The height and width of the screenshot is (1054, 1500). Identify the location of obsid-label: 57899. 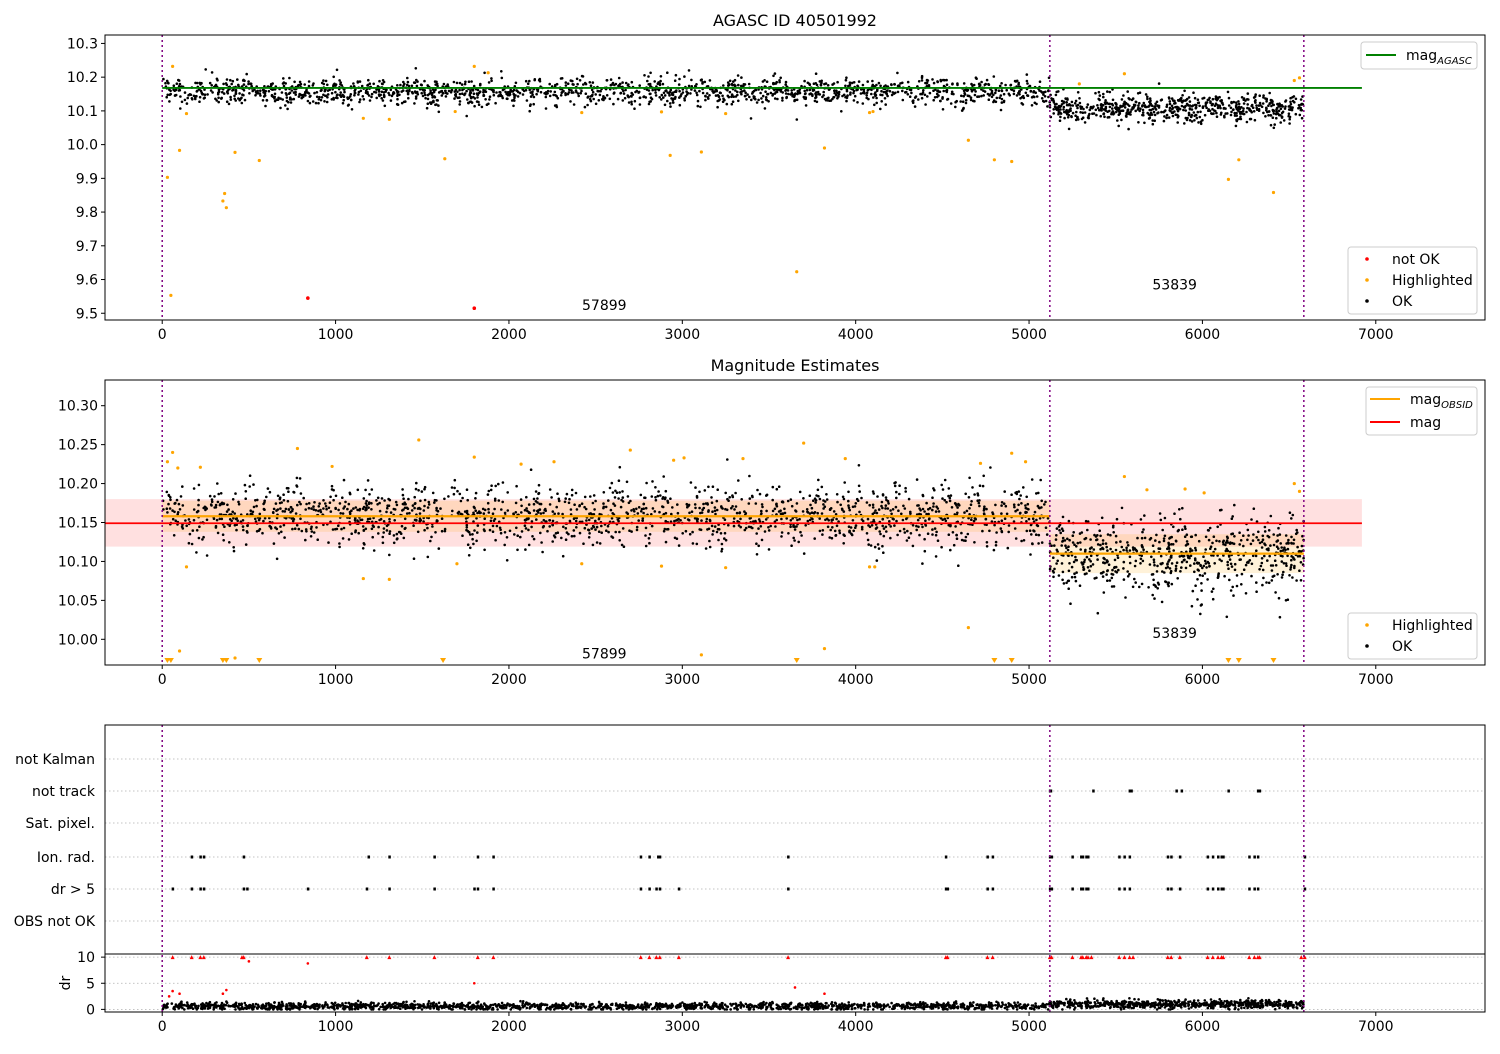
(604, 654).